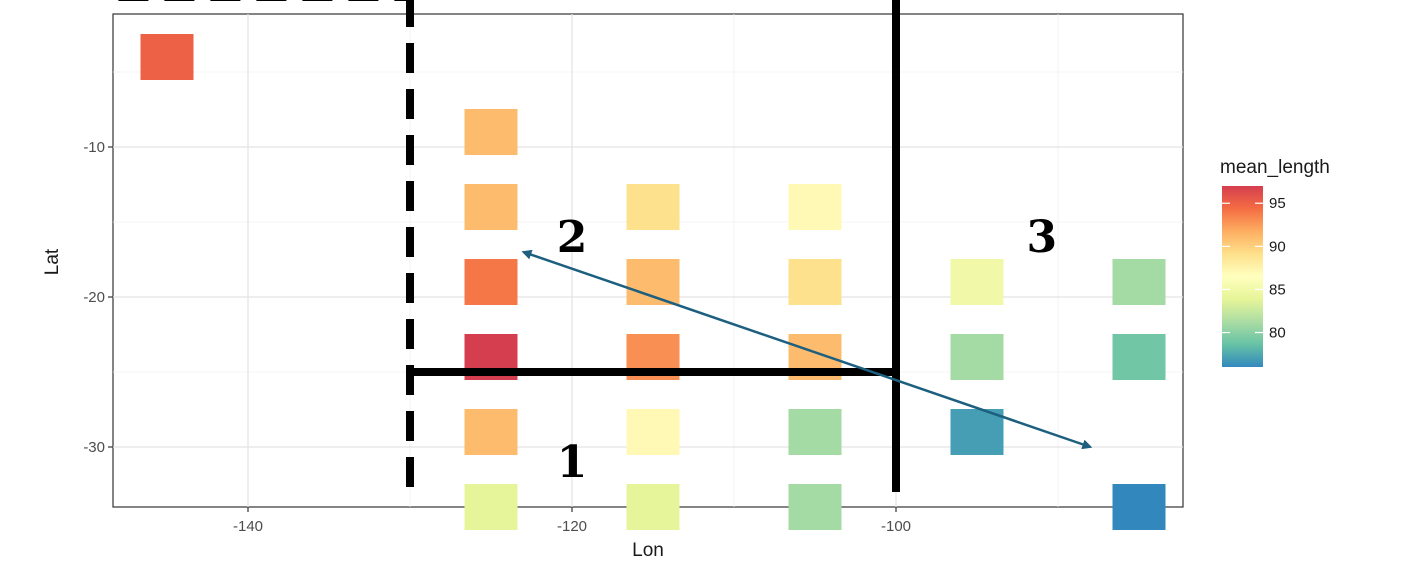  I want to click on y-tick-label: -30, so click(94, 447).